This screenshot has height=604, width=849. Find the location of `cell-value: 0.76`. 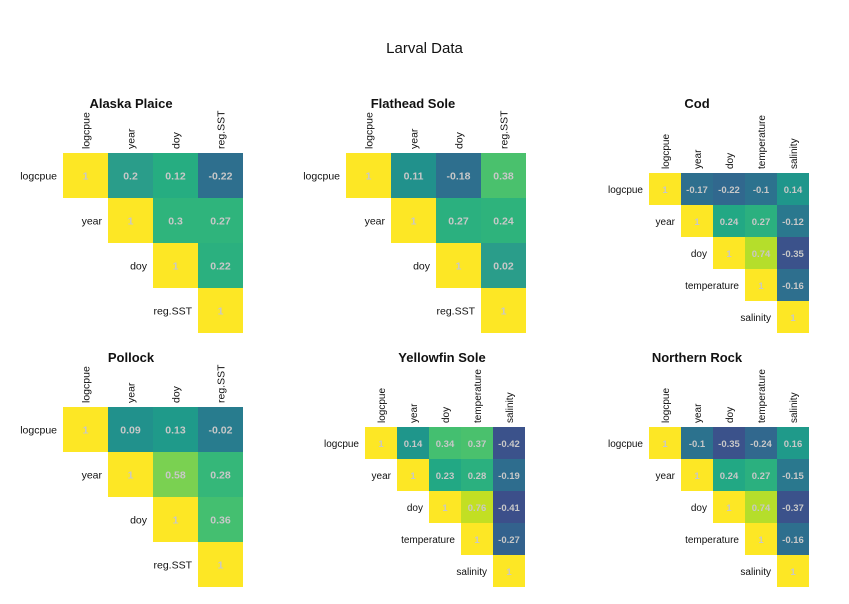

cell-value: 0.76 is located at coordinates (477, 508).